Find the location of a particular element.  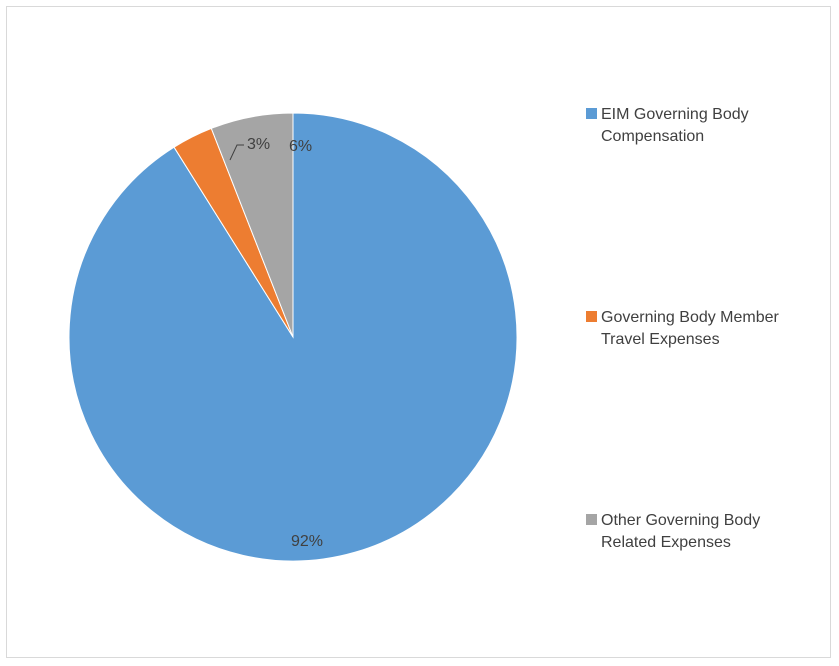

legend-label: Other Governing Body Related Expenses is located at coordinates (720, 532).